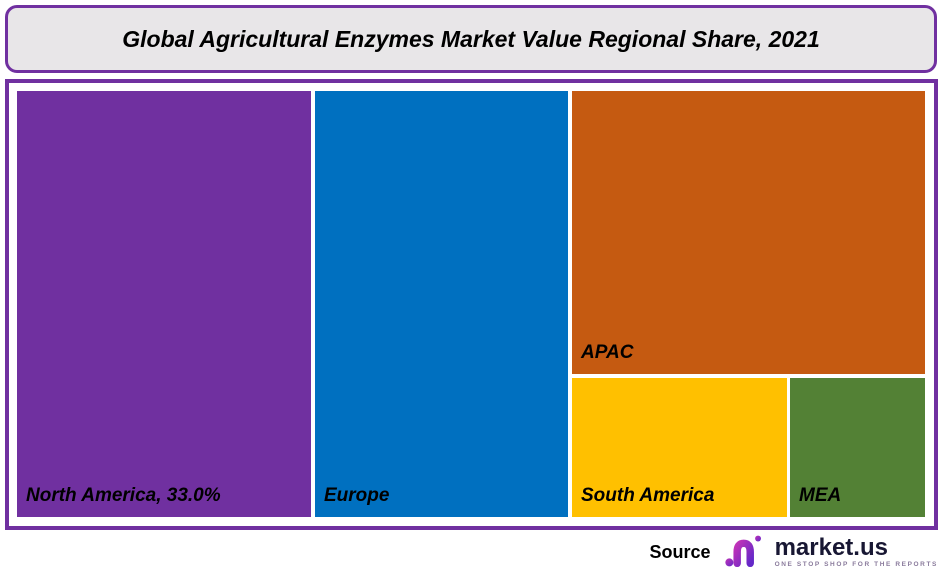 Image resolution: width=948 pixels, height=575 pixels. What do you see at coordinates (607, 352) in the screenshot?
I see `treemap-label-apac: APAC` at bounding box center [607, 352].